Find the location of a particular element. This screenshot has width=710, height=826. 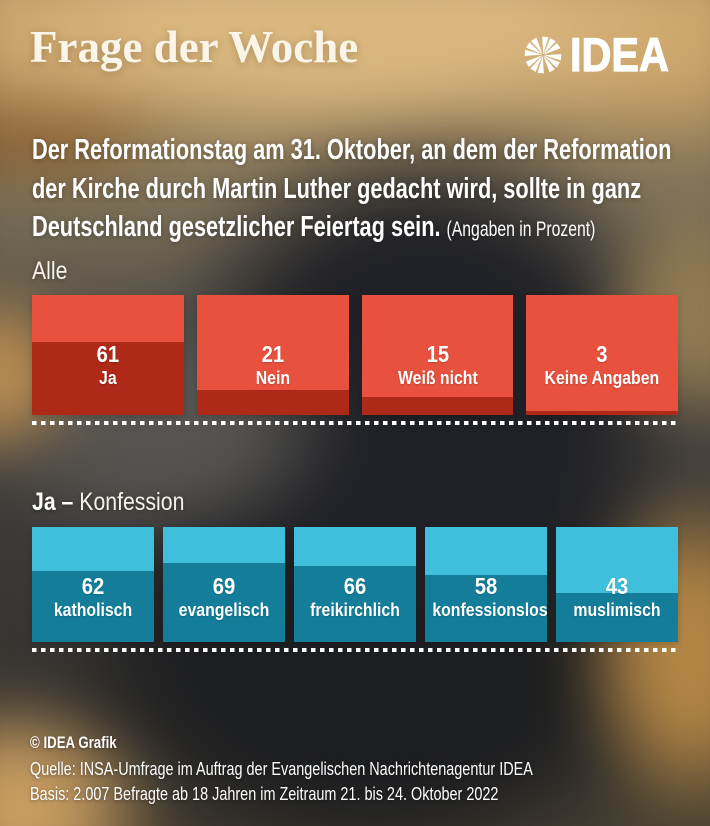

question-line-3-text: Deutschland gesetzlicher Feiertag sein. is located at coordinates (236, 227).